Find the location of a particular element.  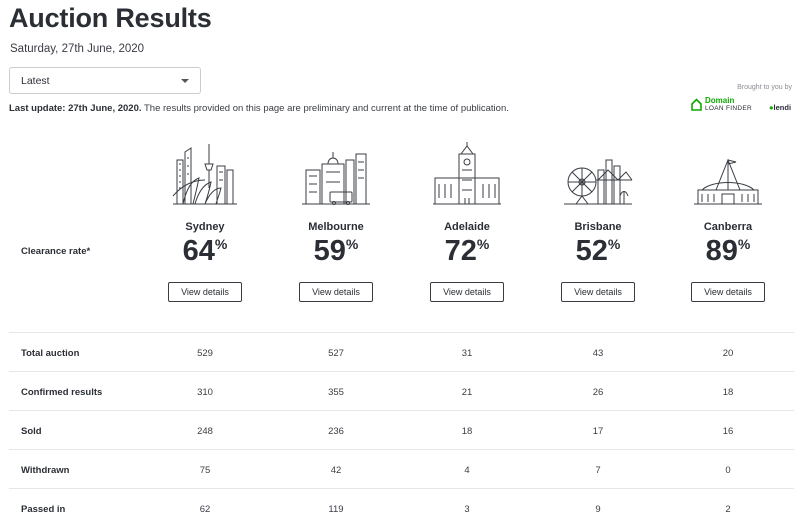

table-cell: 26 is located at coordinates (598, 392).